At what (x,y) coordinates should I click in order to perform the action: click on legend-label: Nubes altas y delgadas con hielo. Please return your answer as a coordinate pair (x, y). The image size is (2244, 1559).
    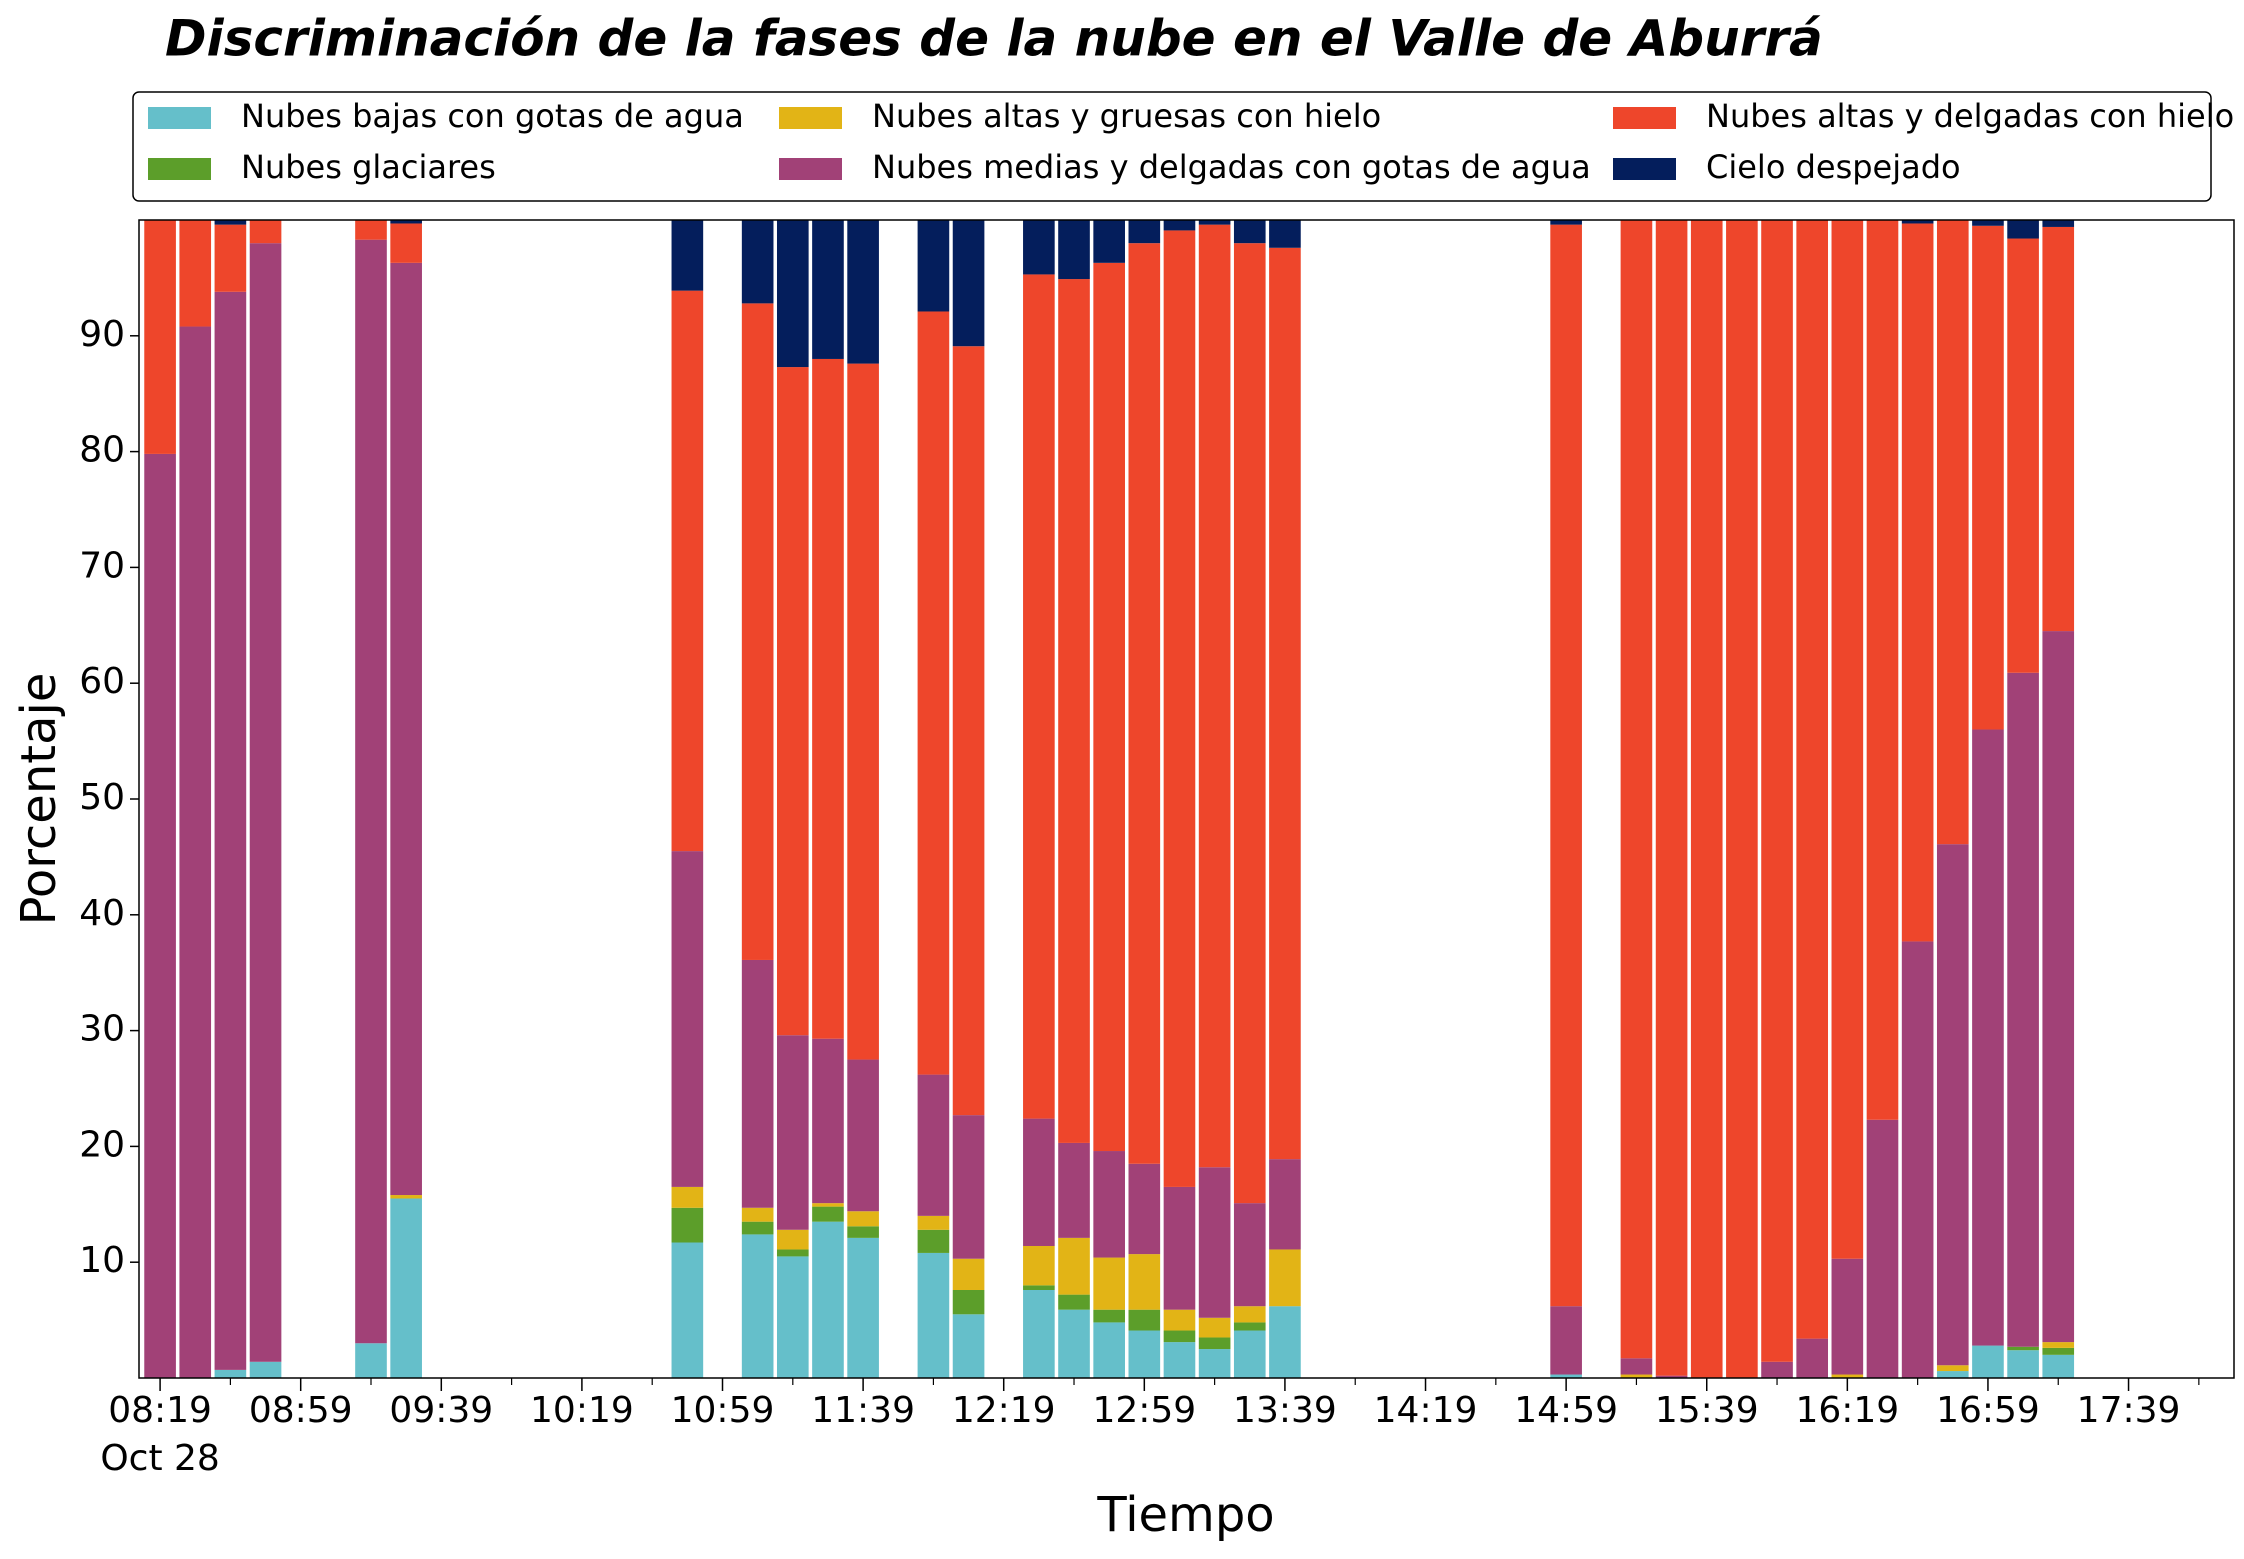
    Looking at the image, I should click on (1970, 116).